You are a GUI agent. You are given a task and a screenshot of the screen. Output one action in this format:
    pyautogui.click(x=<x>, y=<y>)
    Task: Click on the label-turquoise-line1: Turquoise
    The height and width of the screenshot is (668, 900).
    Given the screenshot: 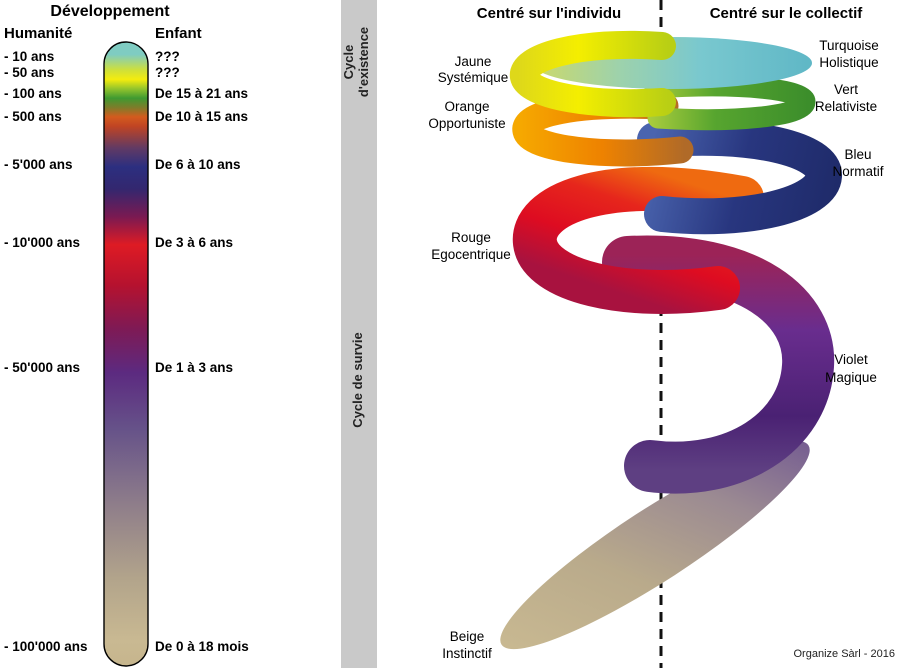 What is the action you would take?
    pyautogui.click(x=849, y=45)
    